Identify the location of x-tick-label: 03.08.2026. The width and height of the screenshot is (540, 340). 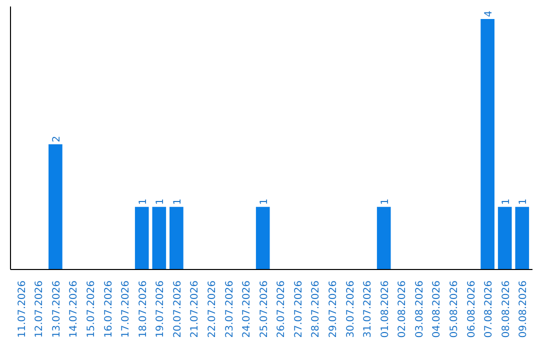
(420, 309).